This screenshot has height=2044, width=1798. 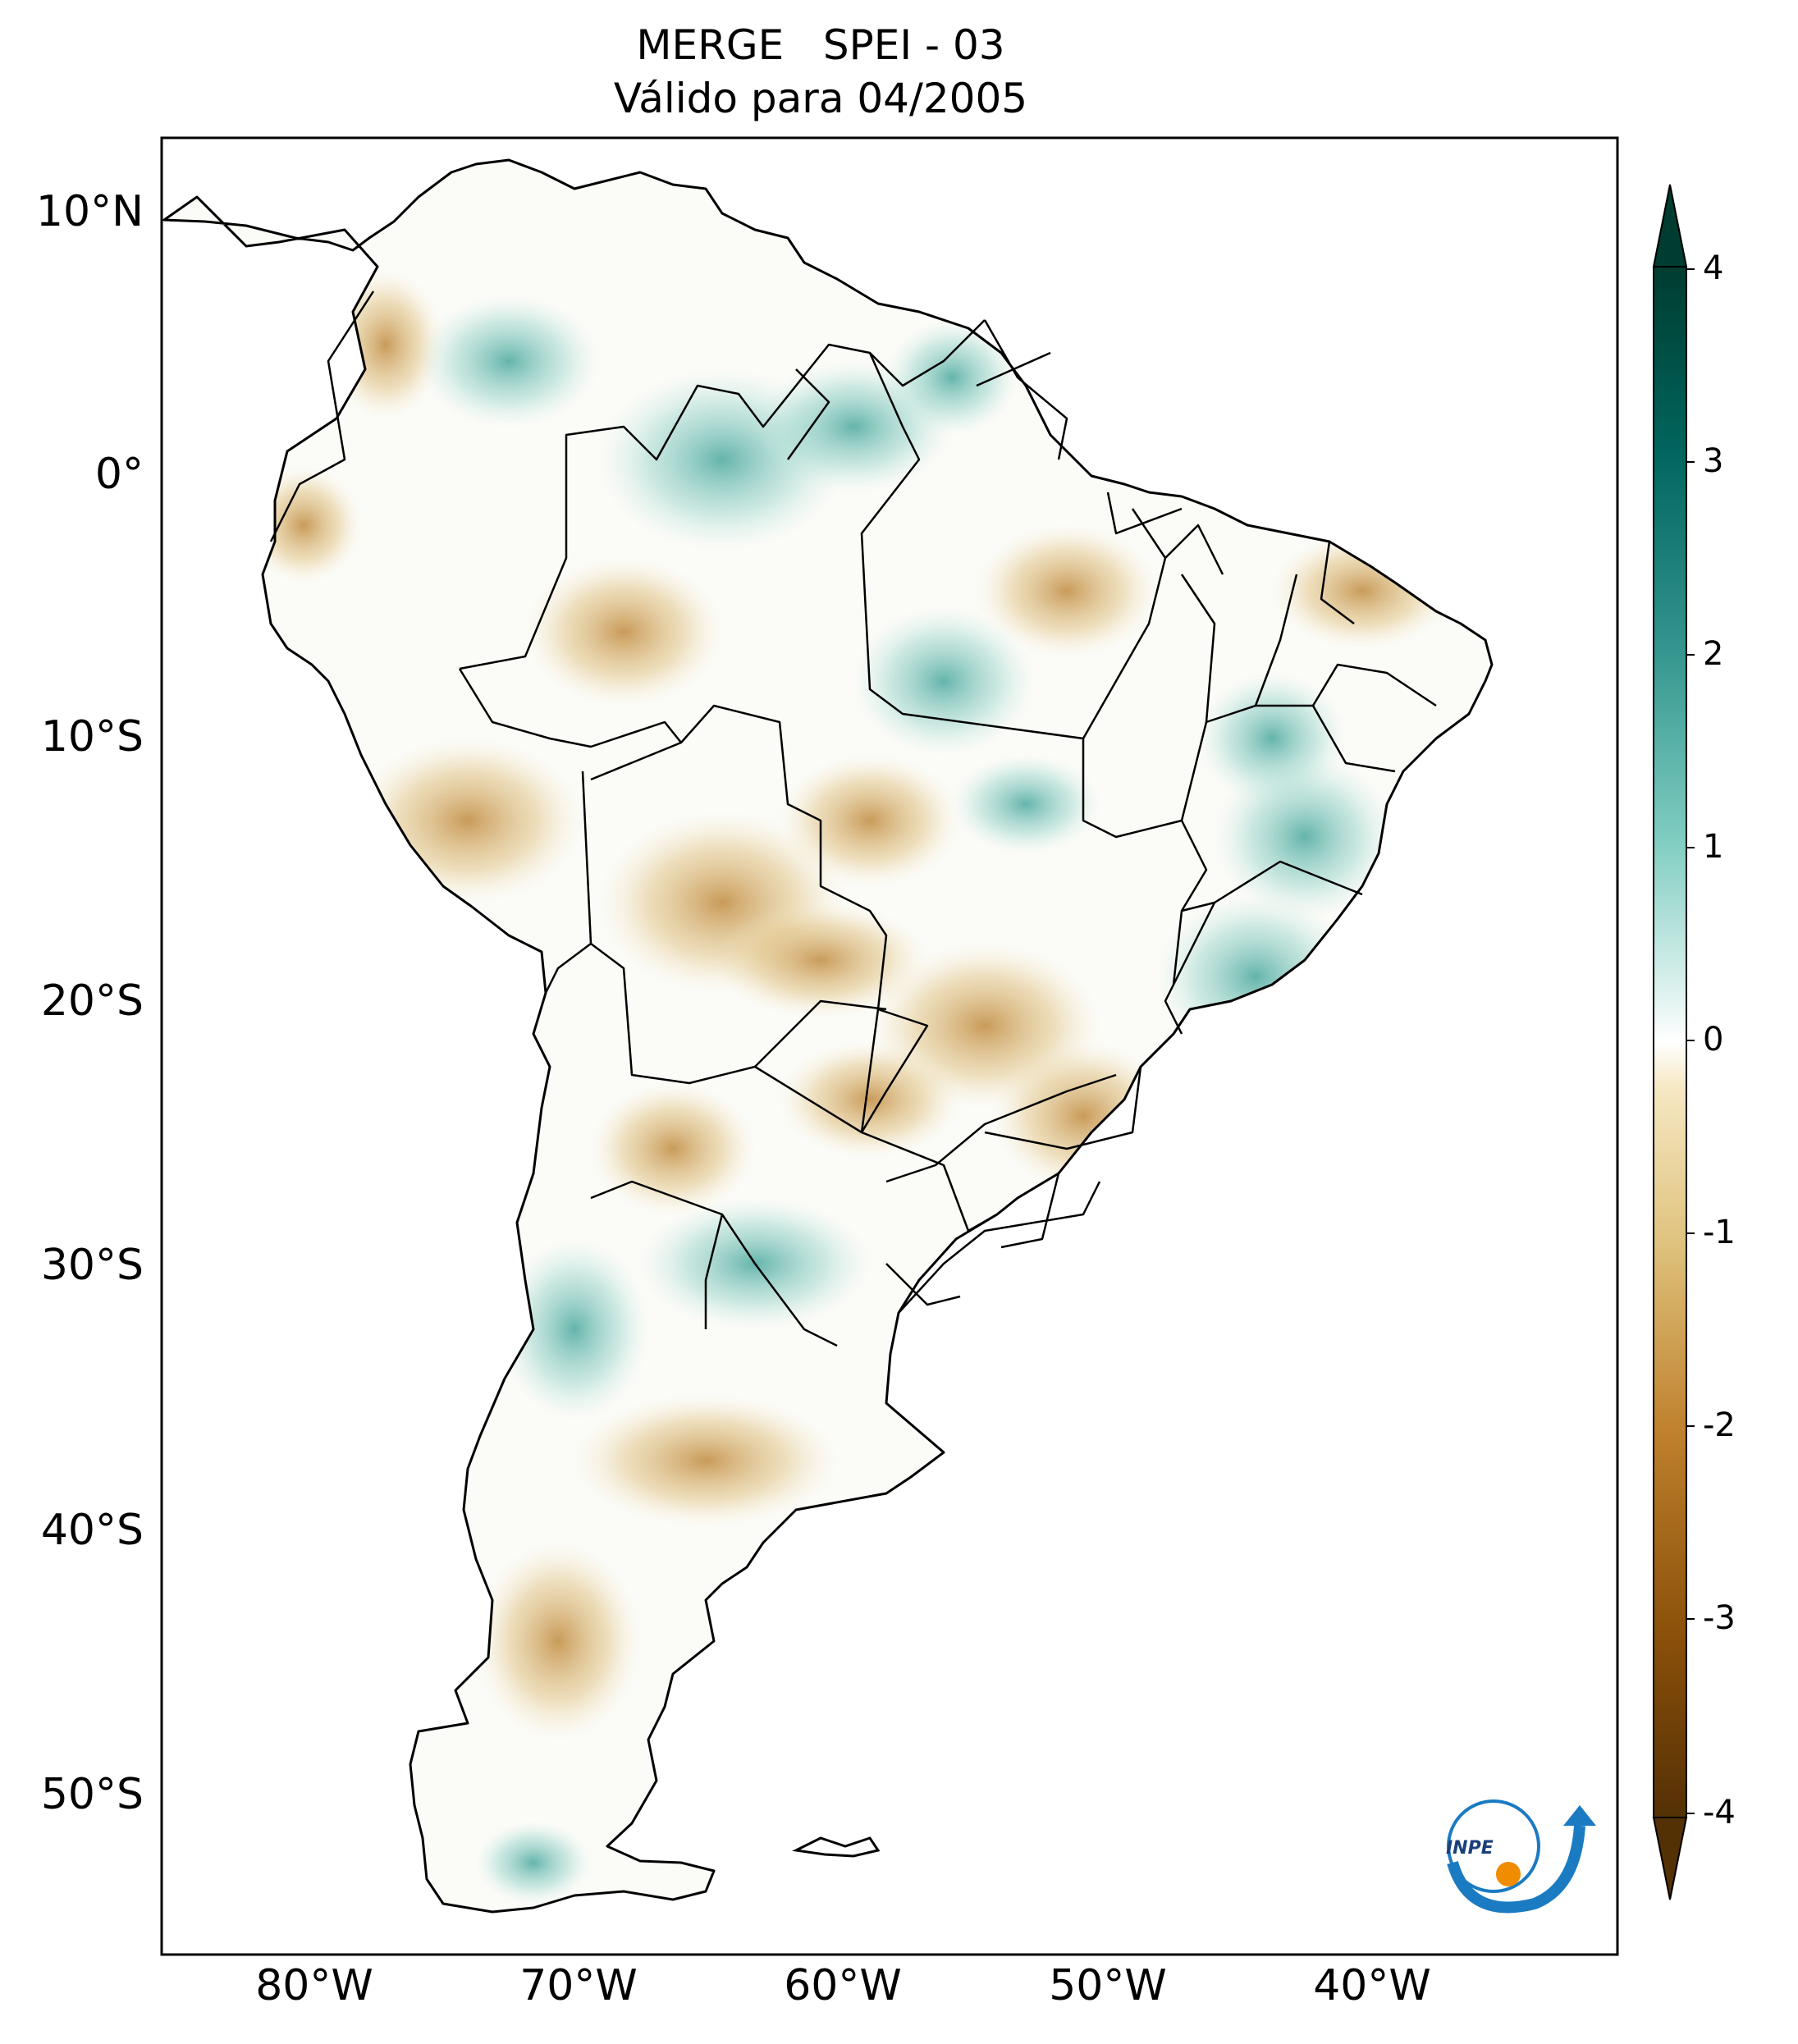 What do you see at coordinates (820, 98) in the screenshot?
I see `map-subtitle: Válido para 04/2005` at bounding box center [820, 98].